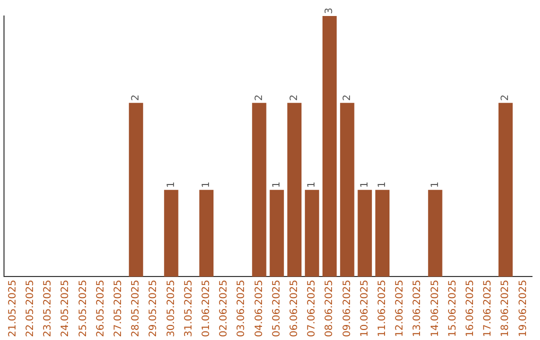 Image resolution: width=540 pixels, height=340 pixels. I want to click on x-tick-label: 14.06.2025, so click(435, 309).